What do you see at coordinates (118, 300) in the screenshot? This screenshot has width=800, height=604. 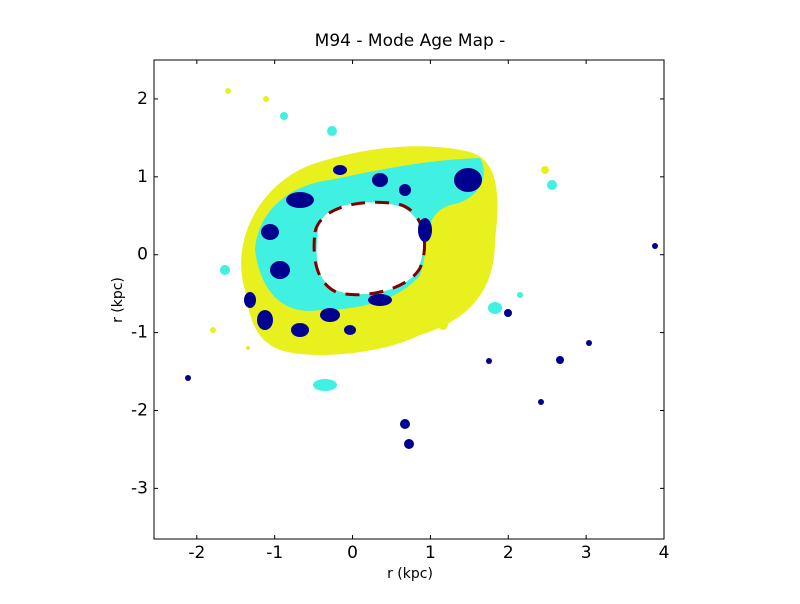 I see `y-axis-label: r (kpc)` at bounding box center [118, 300].